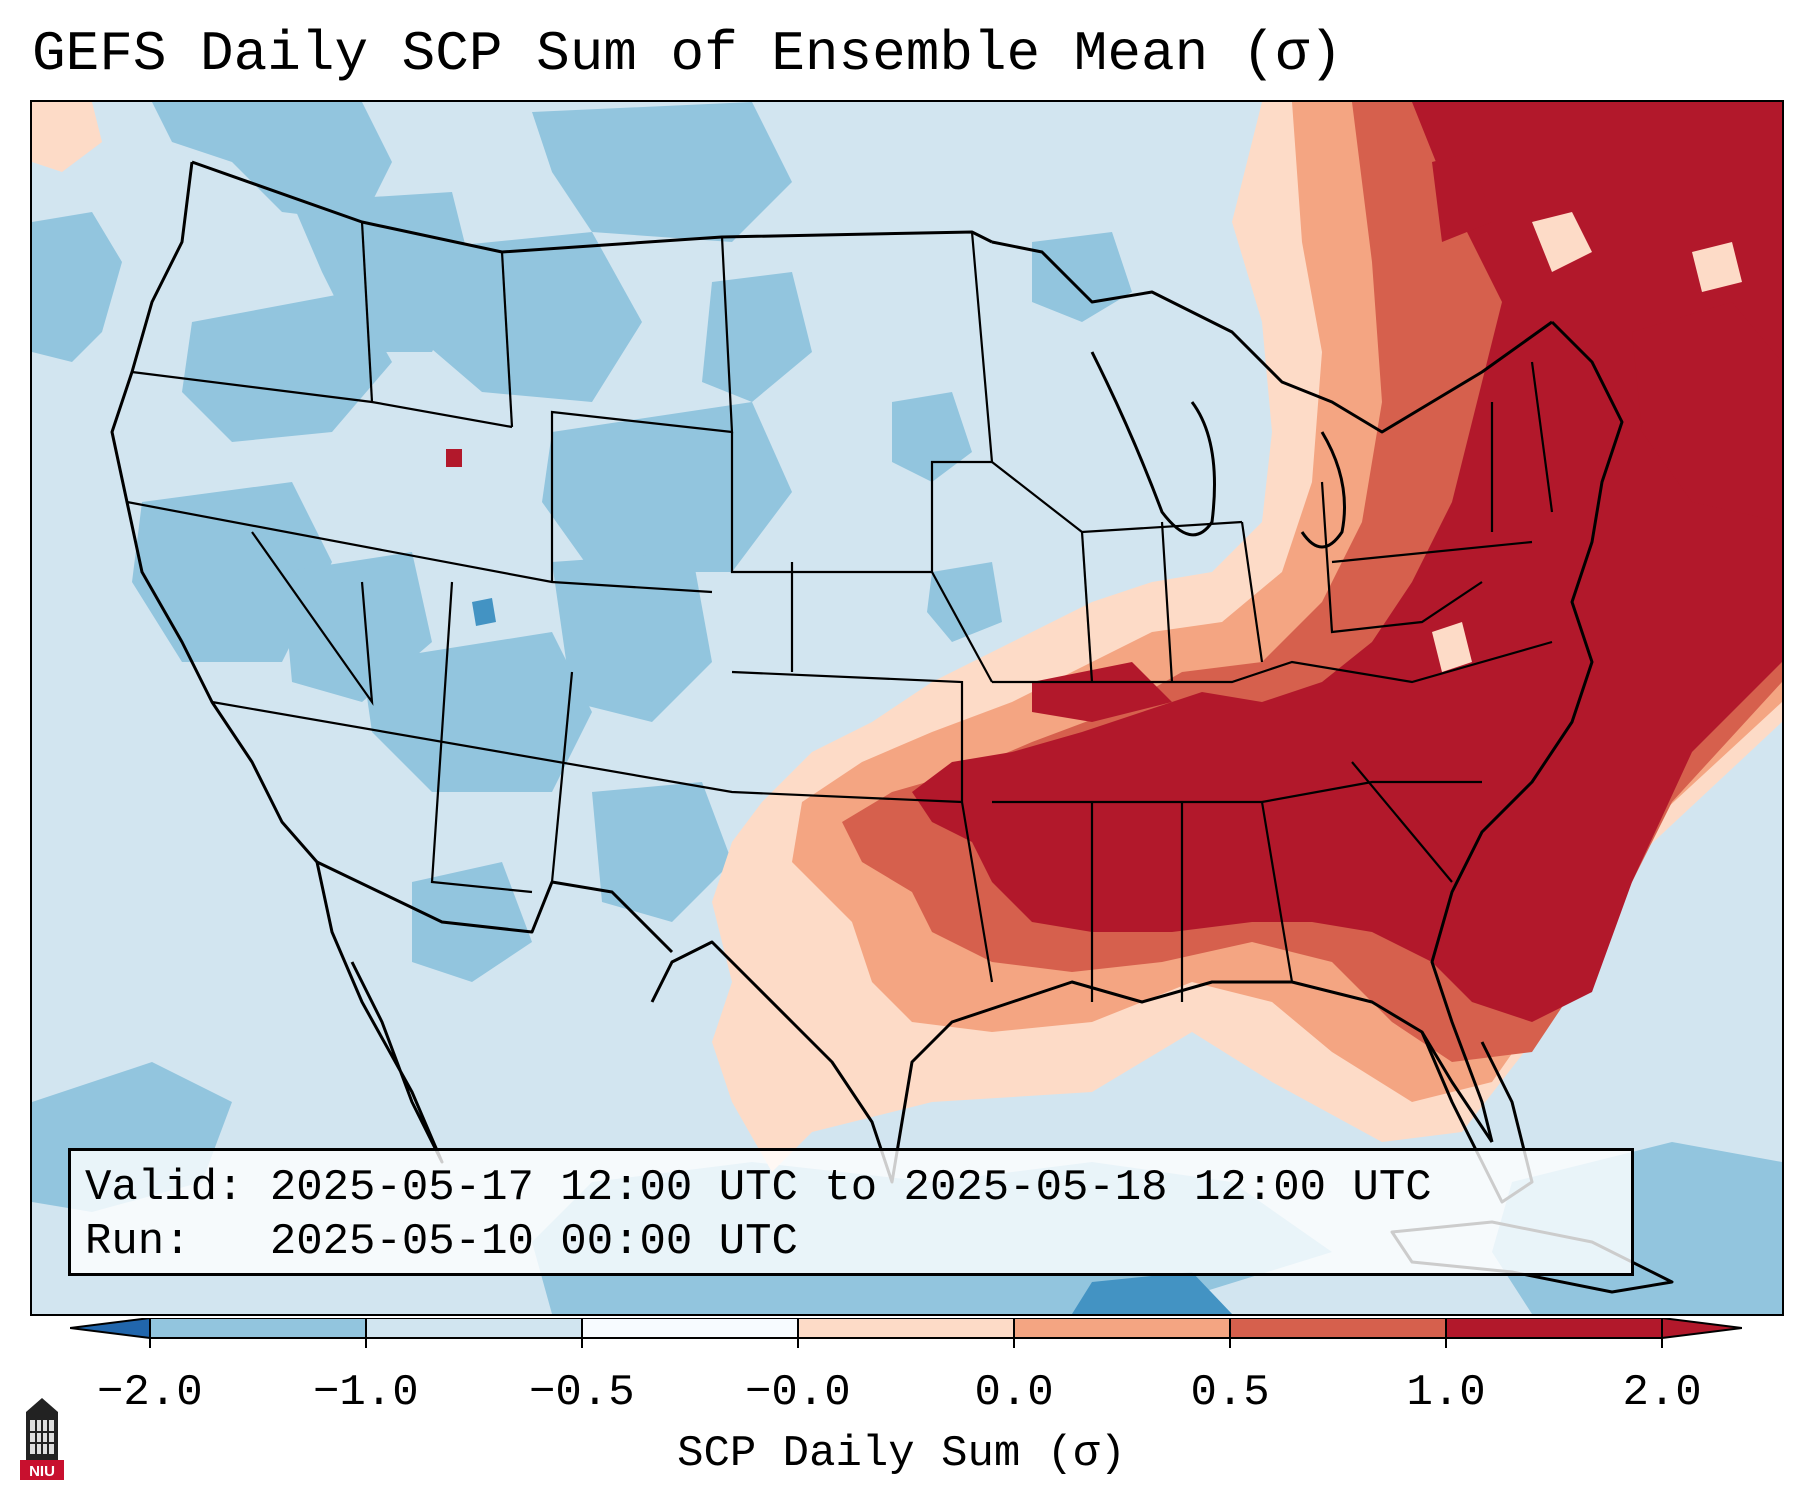 This screenshot has height=1506, width=1803. Describe the element at coordinates (1272, 337) in the screenshot. I see `great-lakes-outline` at that location.